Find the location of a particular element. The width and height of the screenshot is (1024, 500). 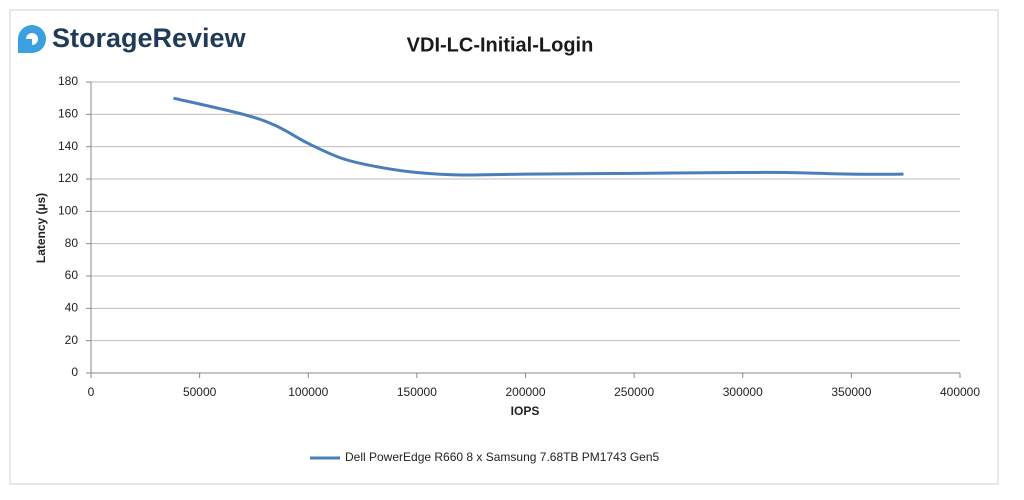

y-tick-label: 120 is located at coordinates (68, 178).